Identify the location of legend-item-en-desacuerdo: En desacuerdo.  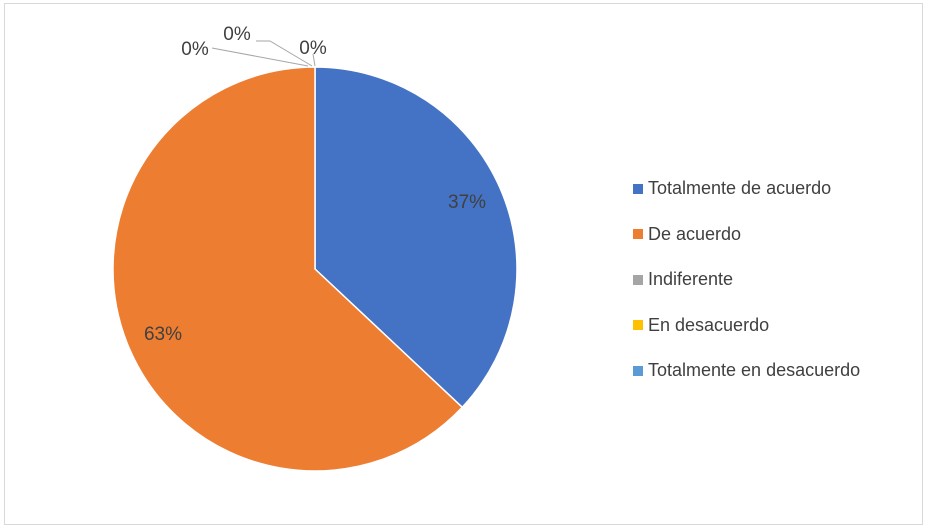
(746, 326).